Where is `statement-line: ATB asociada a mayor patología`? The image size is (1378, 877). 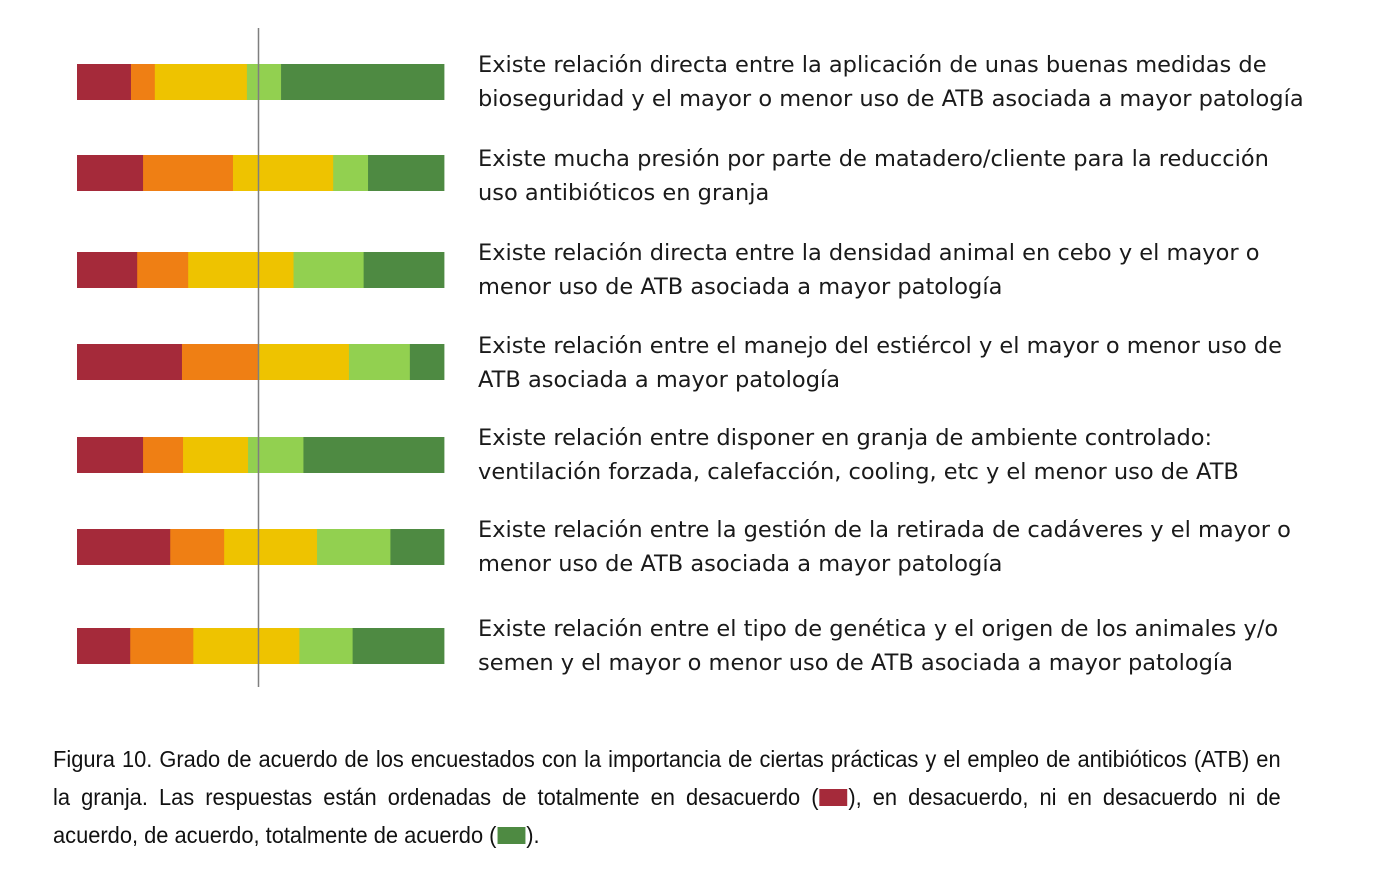 statement-line: ATB asociada a mayor patología is located at coordinates (659, 380).